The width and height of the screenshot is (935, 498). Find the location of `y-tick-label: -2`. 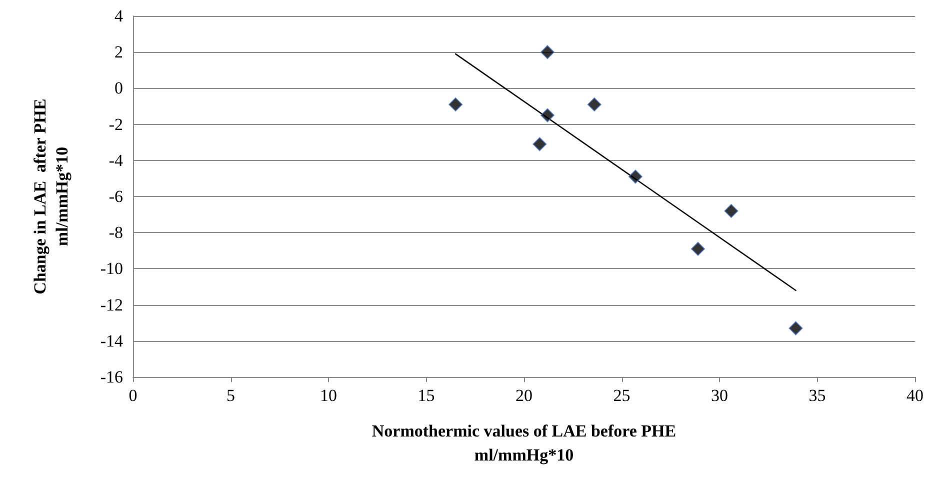

y-tick-label: -2 is located at coordinates (115, 124).